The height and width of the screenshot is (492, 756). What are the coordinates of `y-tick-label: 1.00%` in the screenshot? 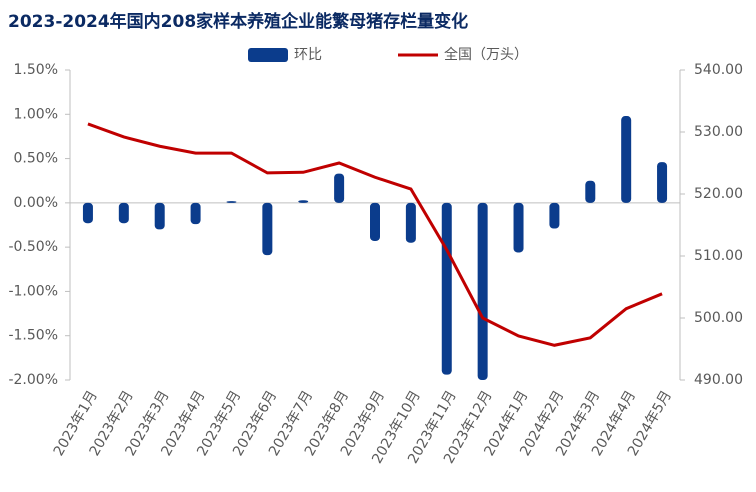 It's located at (36, 114).